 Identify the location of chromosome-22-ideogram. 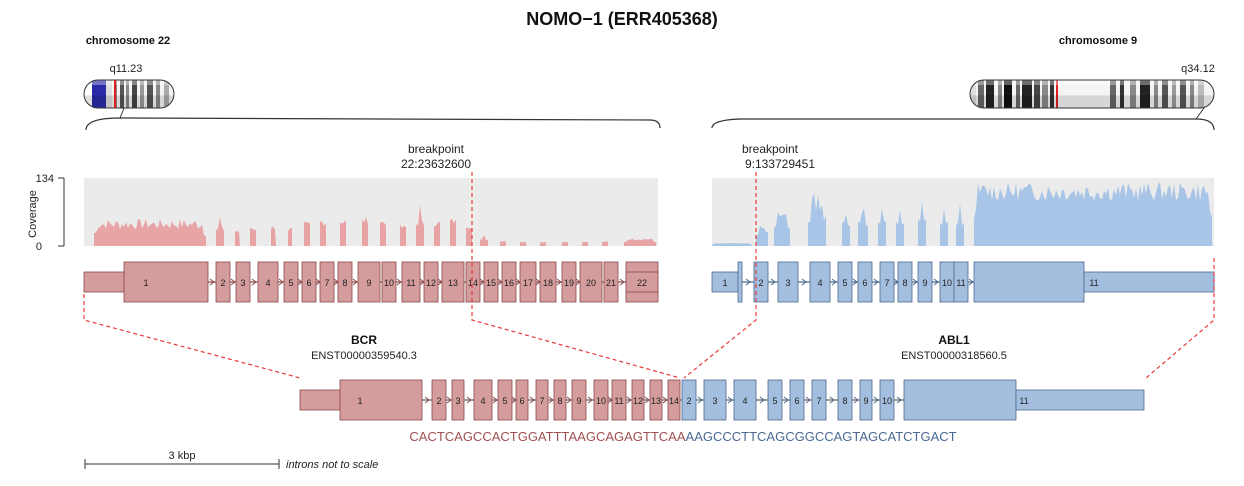
(129, 94).